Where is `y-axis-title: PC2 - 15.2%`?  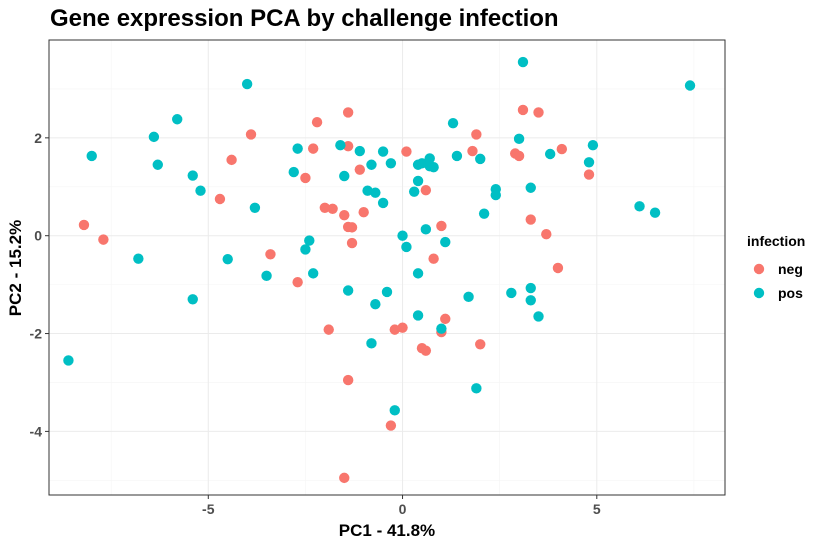
y-axis-title: PC2 - 15.2% is located at coordinates (15, 268).